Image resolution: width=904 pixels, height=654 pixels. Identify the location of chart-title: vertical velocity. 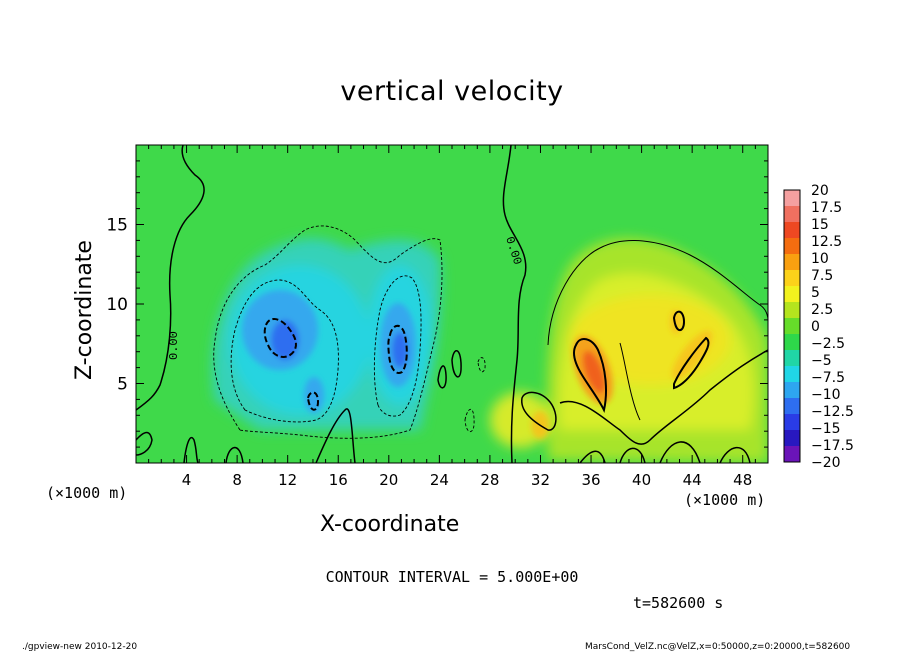
(452, 91).